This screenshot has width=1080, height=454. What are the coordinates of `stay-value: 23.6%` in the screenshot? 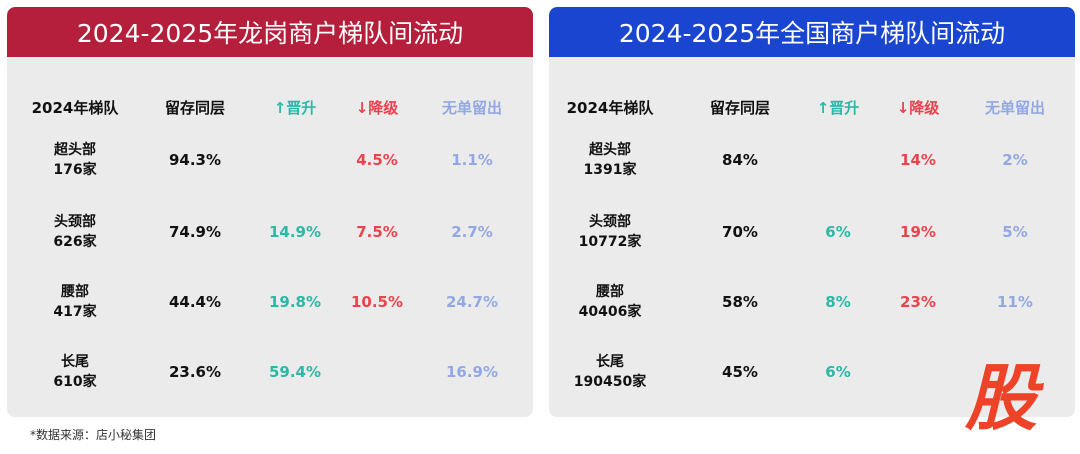 It's located at (195, 372).